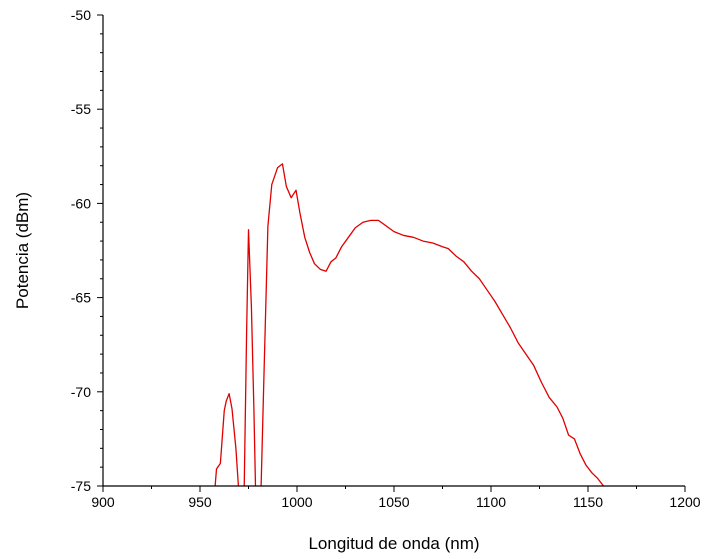 Image resolution: width=704 pixels, height=559 pixels. What do you see at coordinates (491, 502) in the screenshot?
I see `x-tick-label: 1100` at bounding box center [491, 502].